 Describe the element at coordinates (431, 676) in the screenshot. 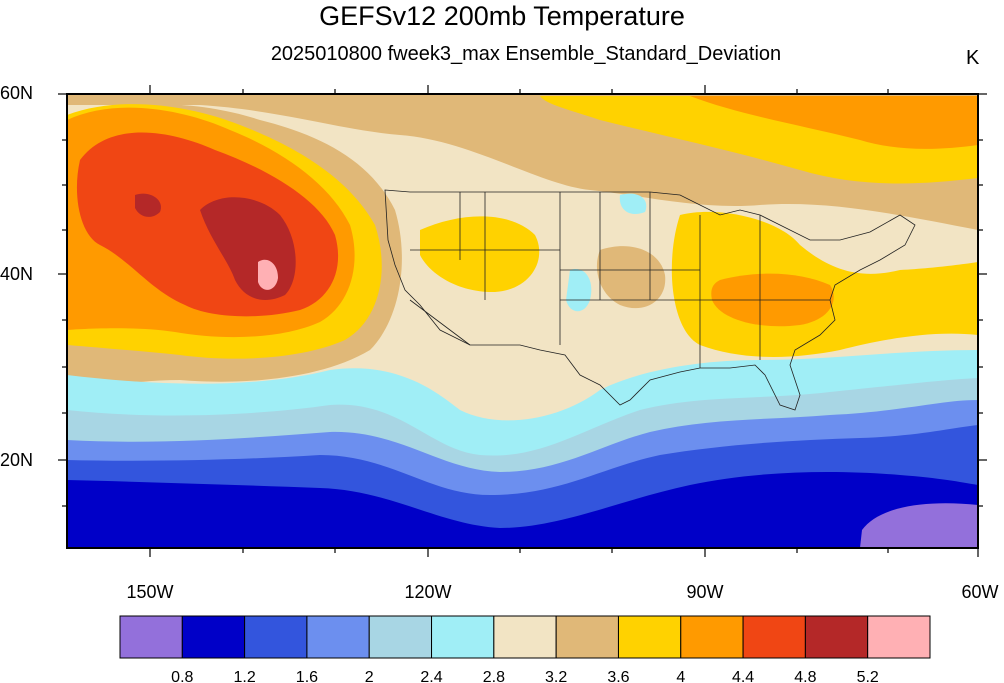

I see `colorbar-label: 2.4` at that location.